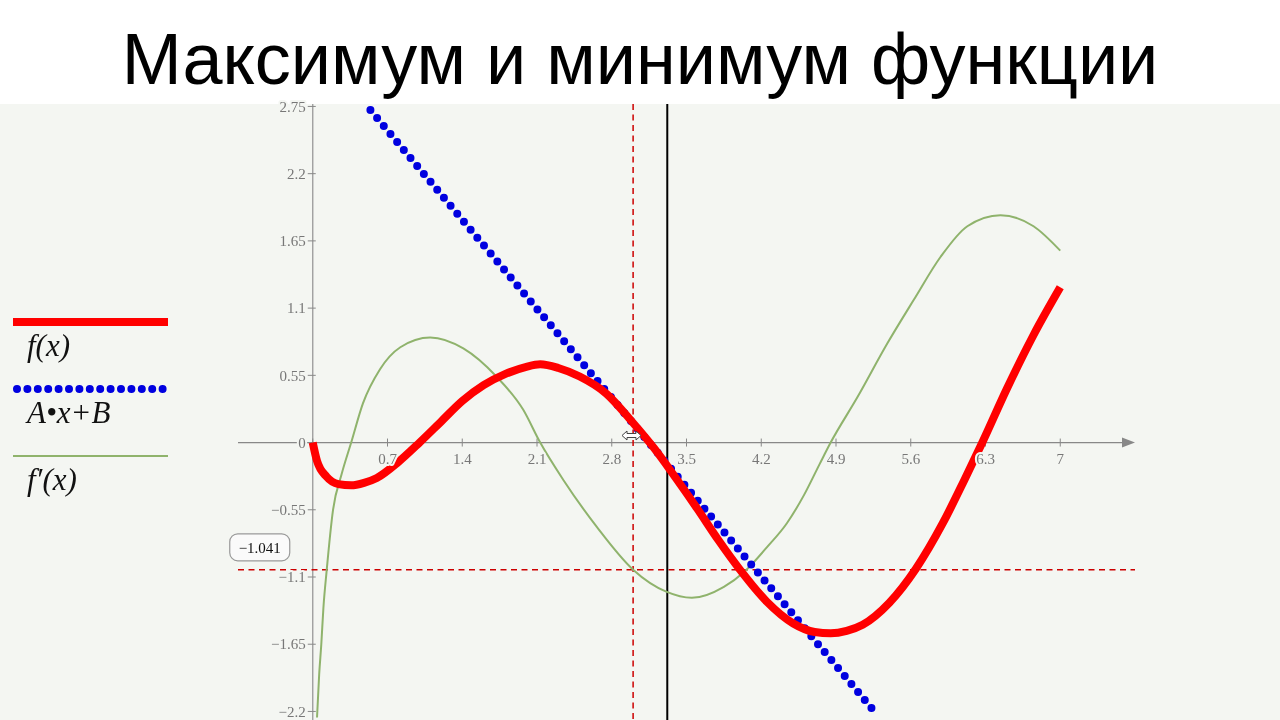 The height and width of the screenshot is (720, 1280). Describe the element at coordinates (985, 458) in the screenshot. I see `x-tick-label: 6.3` at that location.